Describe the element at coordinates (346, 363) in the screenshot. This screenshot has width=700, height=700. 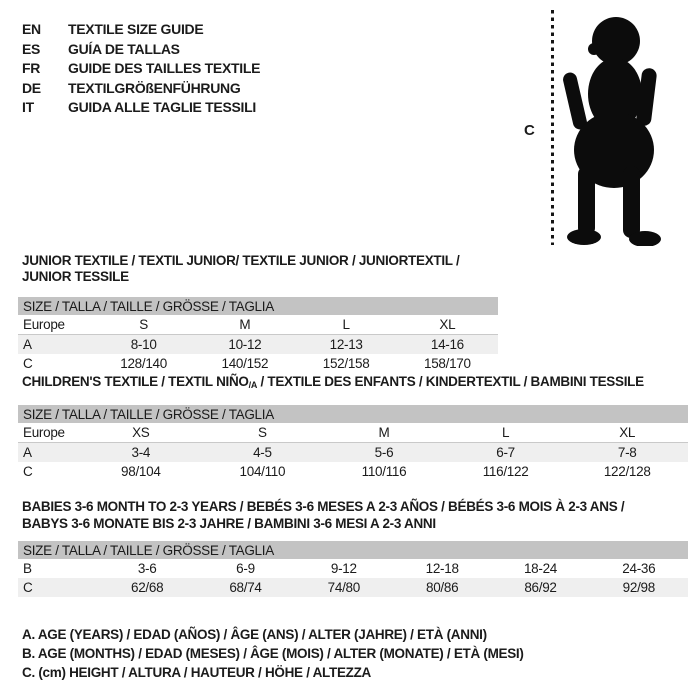
I see `table-cell: 152/158` at that location.